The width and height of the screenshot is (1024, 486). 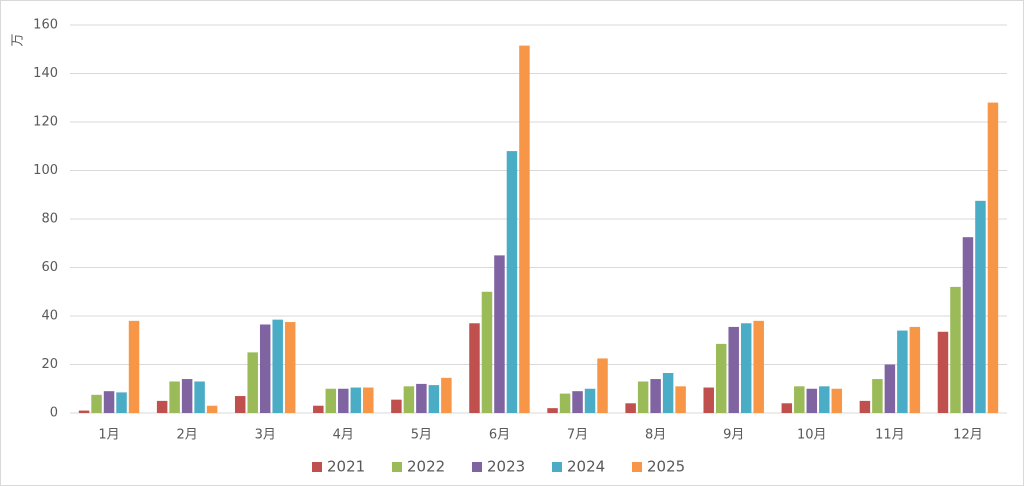 What do you see at coordinates (186, 435) in the screenshot?
I see `x-tick-label: 2月` at bounding box center [186, 435].